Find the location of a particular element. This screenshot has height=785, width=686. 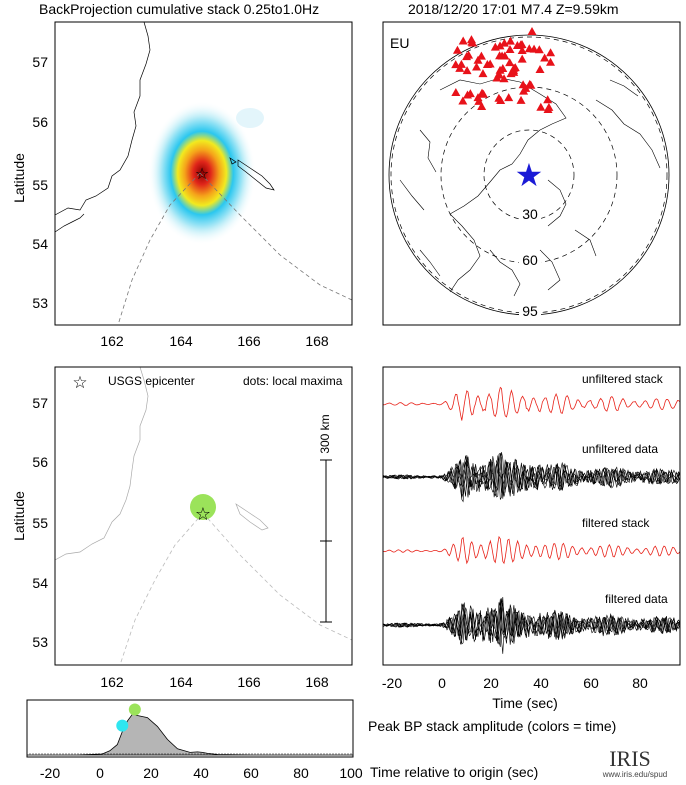

iris-logo-url: www.iris.edu/spud is located at coordinates (634, 774).